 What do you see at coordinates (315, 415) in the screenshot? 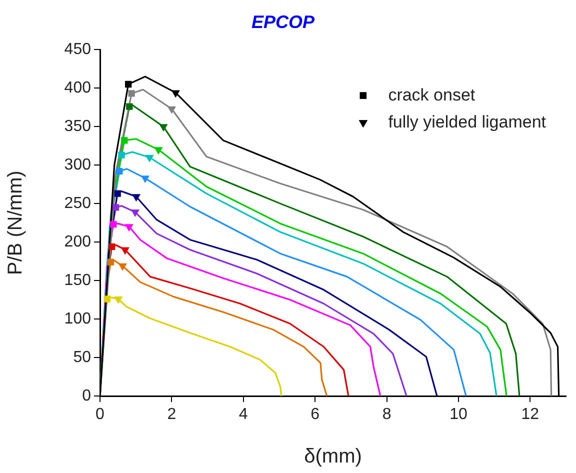
I see `x-tick-label: 6` at bounding box center [315, 415].